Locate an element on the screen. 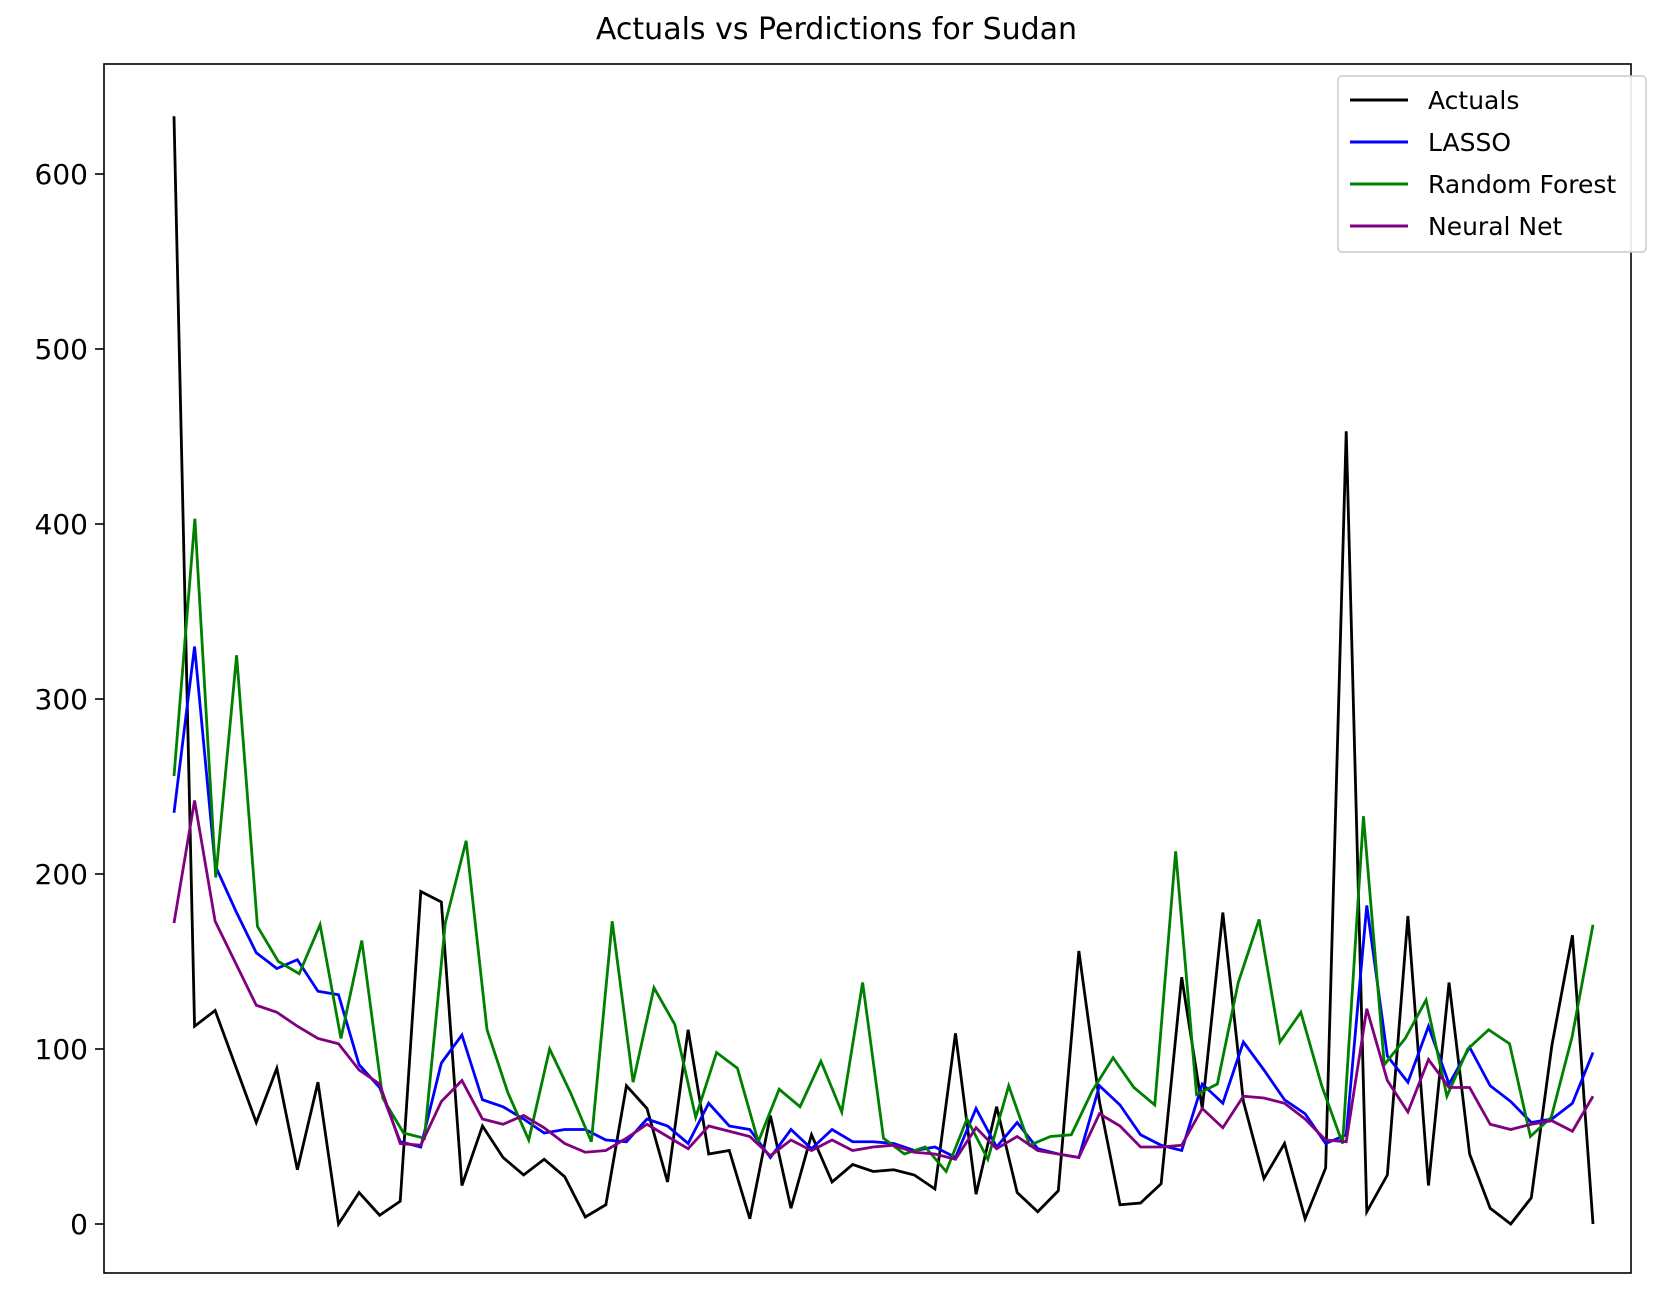 This screenshot has width=1673, height=1300. y-tick-label: 200 is located at coordinates (61, 874).